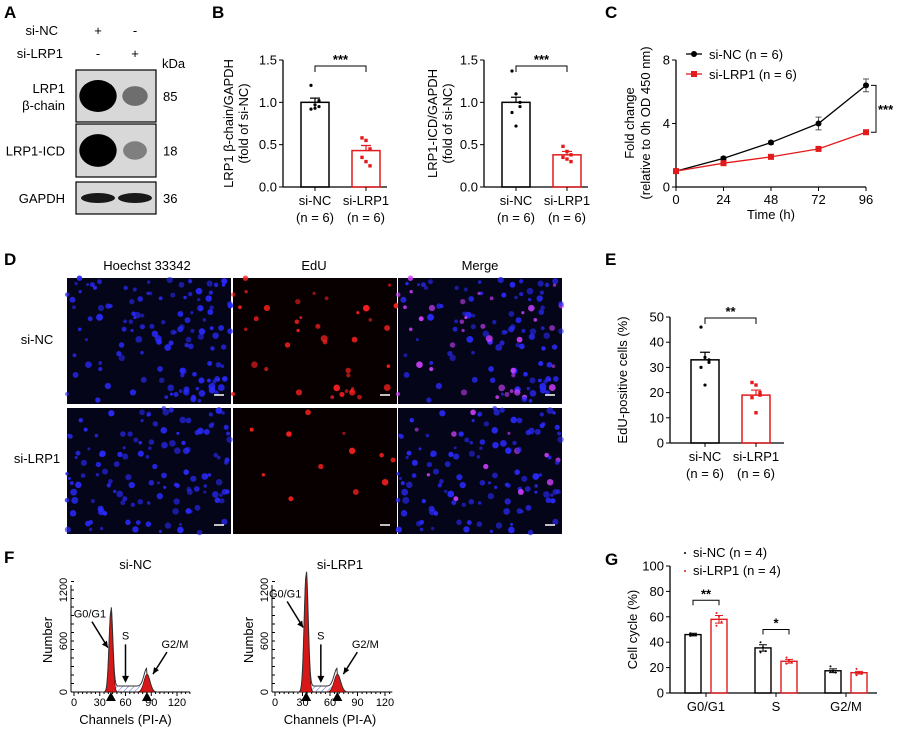 The image size is (900, 730). I want to click on x-tick-label: 0, so click(74, 703).